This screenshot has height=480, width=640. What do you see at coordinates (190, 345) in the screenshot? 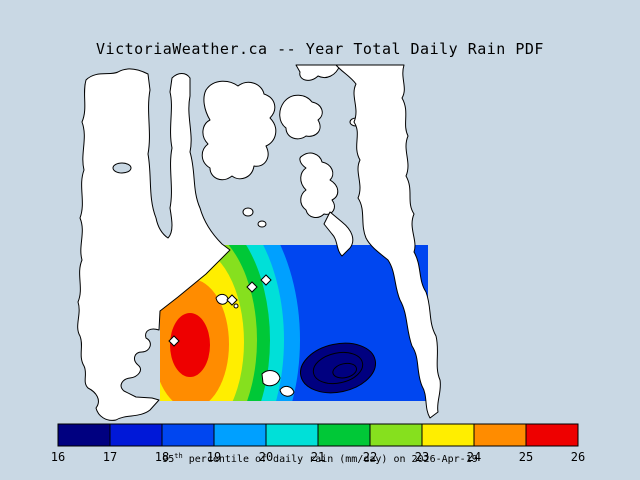
I see `band-red-maximum` at bounding box center [190, 345].